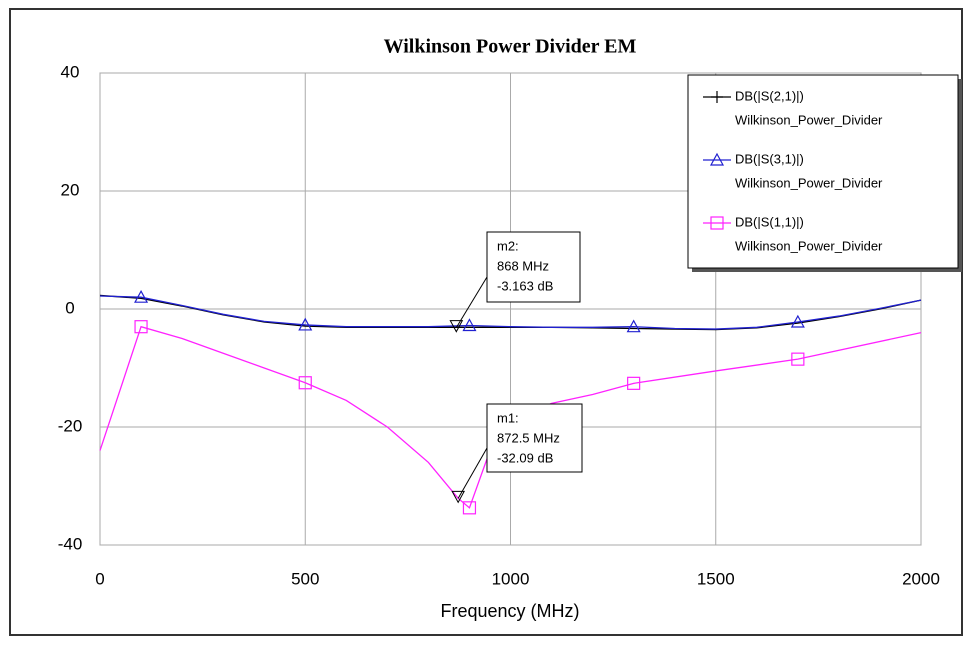 The width and height of the screenshot is (973, 647). What do you see at coordinates (99, 578) in the screenshot?
I see `x-tick-label: 0` at bounding box center [99, 578].